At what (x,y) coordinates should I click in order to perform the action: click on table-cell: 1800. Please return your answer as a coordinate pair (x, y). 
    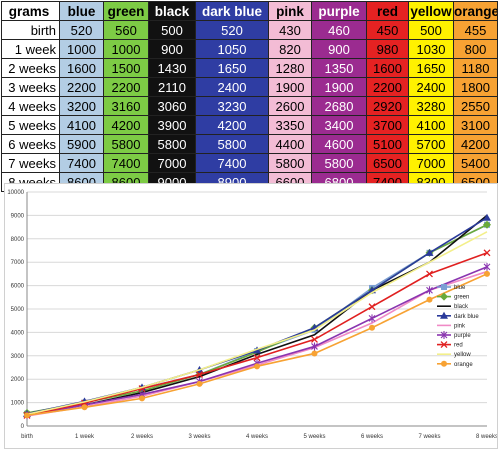
    Looking at the image, I should click on (475, 87).